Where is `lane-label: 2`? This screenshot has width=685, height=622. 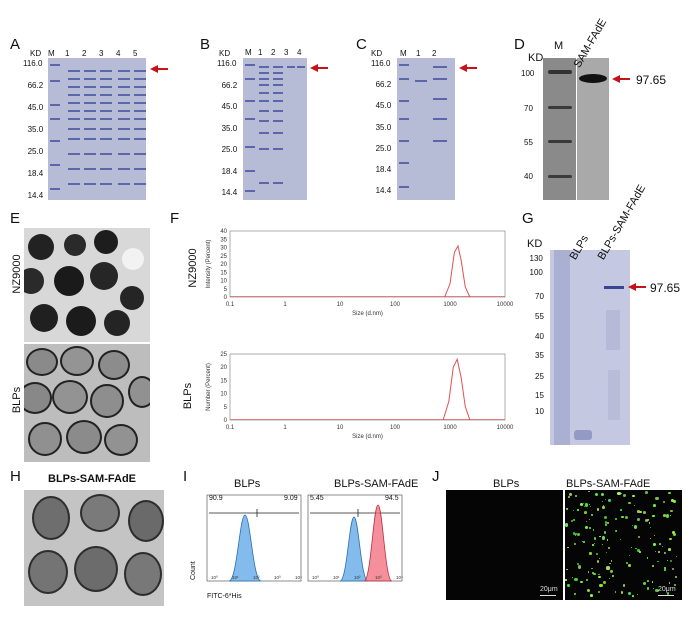 lane-label: 2 is located at coordinates (273, 52).